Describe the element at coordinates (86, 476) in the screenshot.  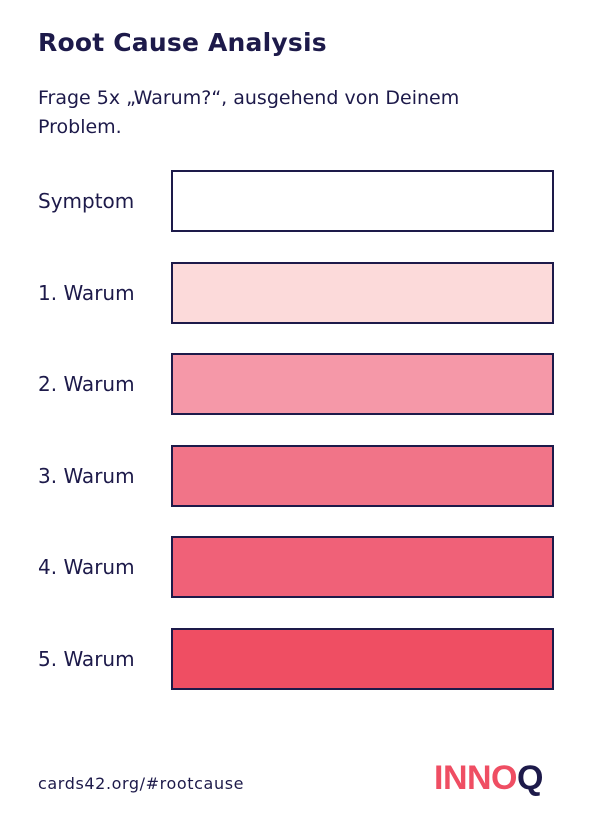
I see `row-label: 3. Warum` at that location.